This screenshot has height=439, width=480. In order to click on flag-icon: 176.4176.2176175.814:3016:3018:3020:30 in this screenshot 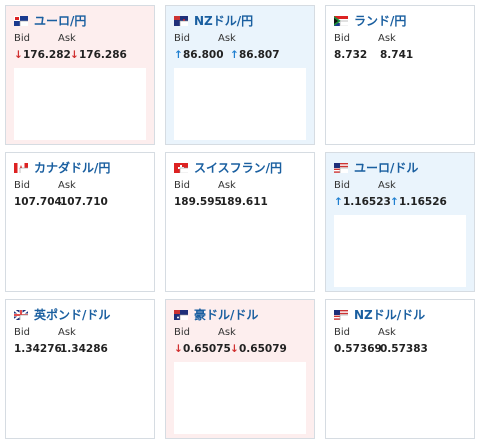, I will do `click(80, 50)`.